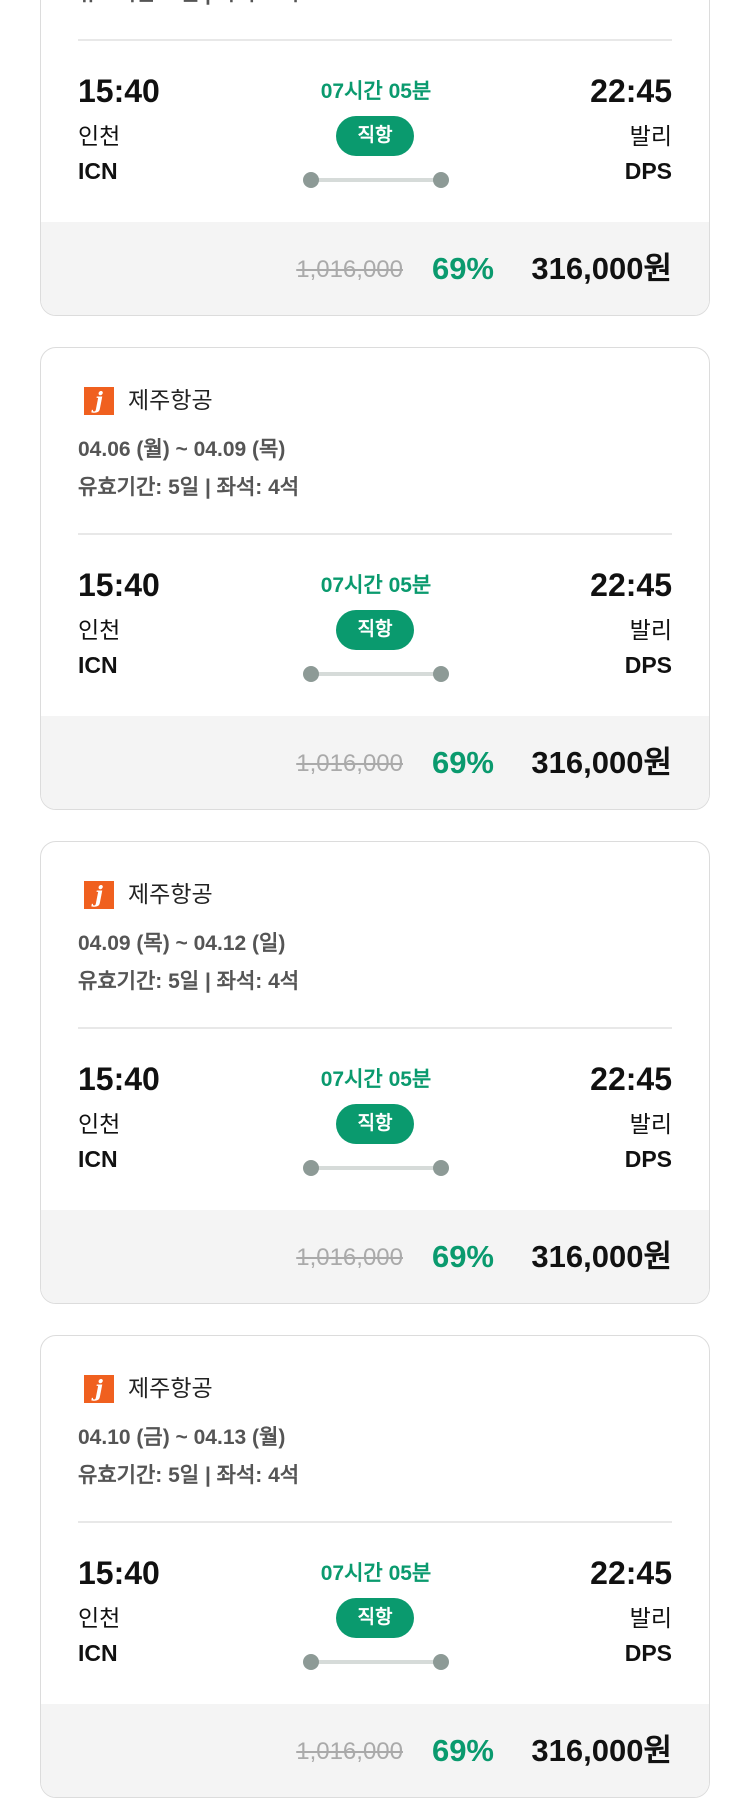 The image size is (750, 1798). Describe the element at coordinates (182, 1437) in the screenshot. I see `travel-dates: 04.10 (금) ~ 04.13 (월)` at that location.